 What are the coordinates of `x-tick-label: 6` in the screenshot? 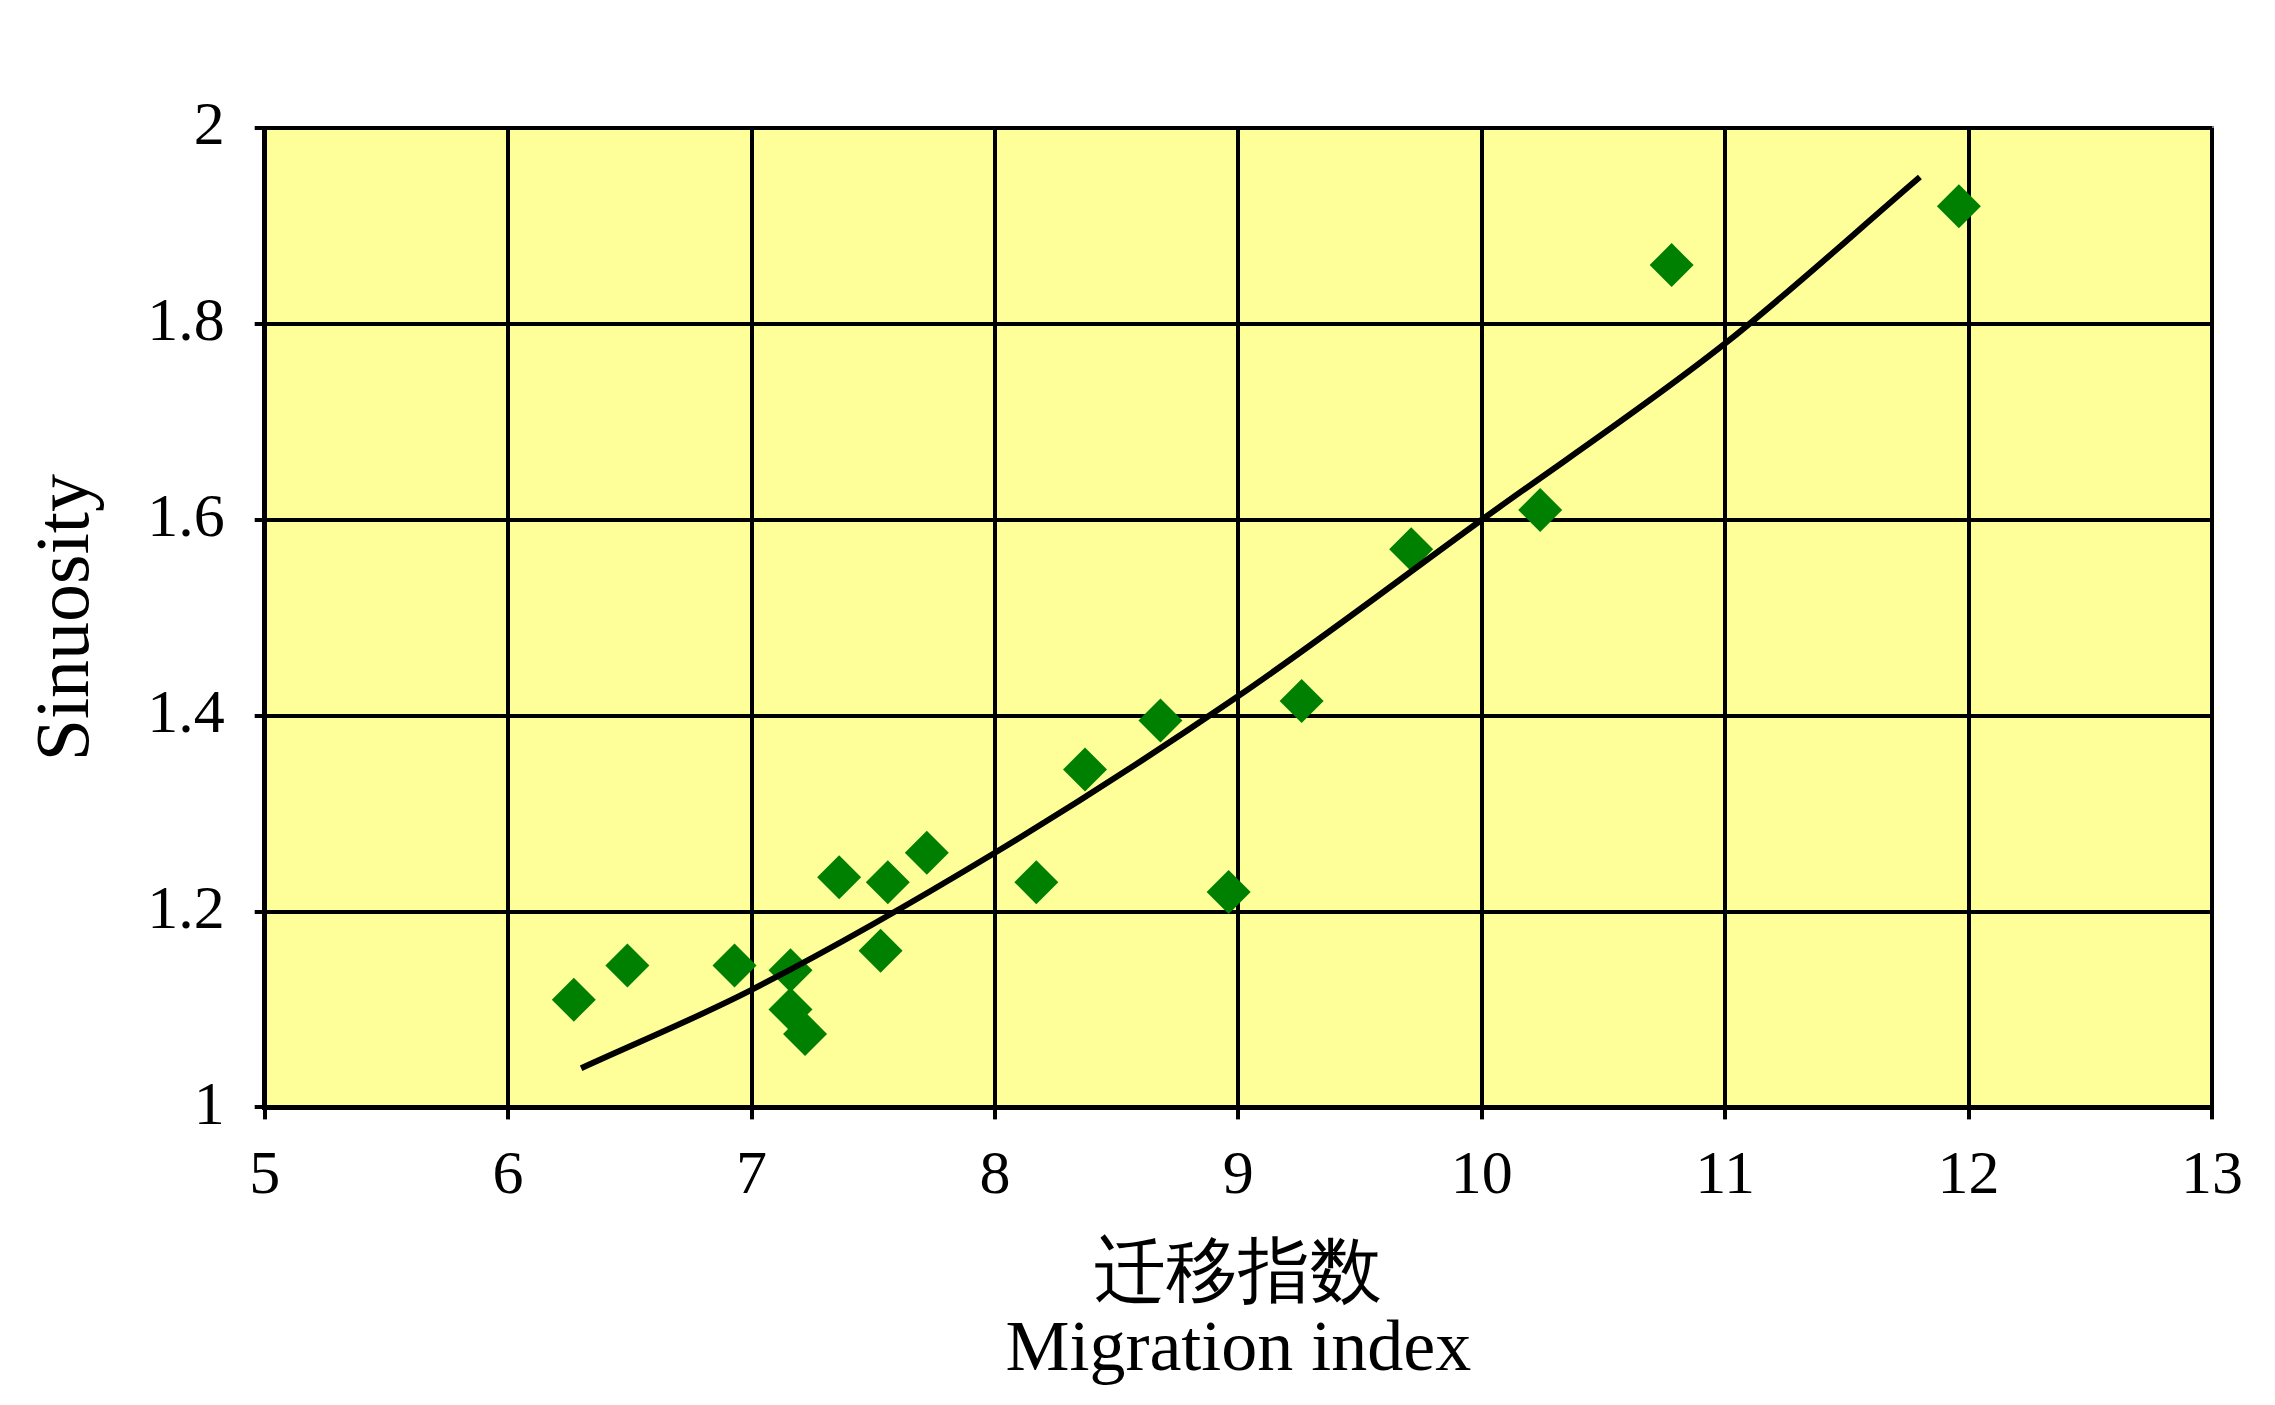 It's located at (508, 1171).